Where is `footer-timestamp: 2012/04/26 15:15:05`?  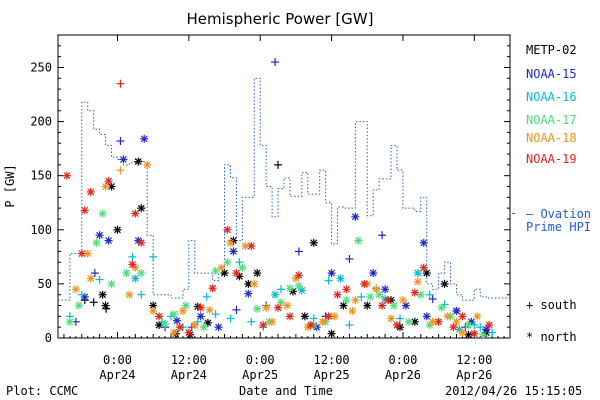
footer-timestamp: 2012/04/26 15:15:05 is located at coordinates (514, 391).